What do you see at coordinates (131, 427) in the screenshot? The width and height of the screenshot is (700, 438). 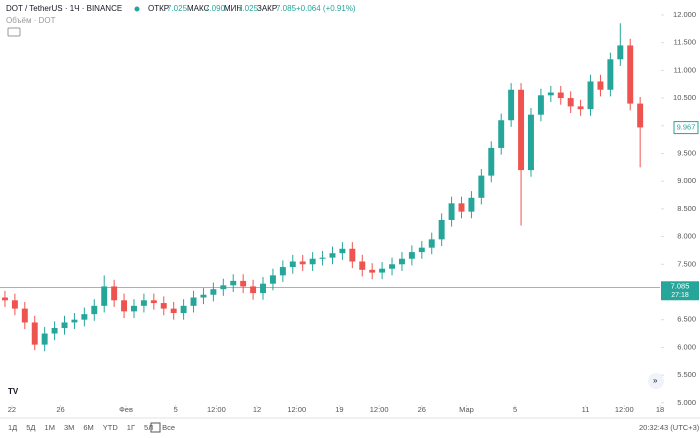 I see `range-button: 1Г` at bounding box center [131, 427].